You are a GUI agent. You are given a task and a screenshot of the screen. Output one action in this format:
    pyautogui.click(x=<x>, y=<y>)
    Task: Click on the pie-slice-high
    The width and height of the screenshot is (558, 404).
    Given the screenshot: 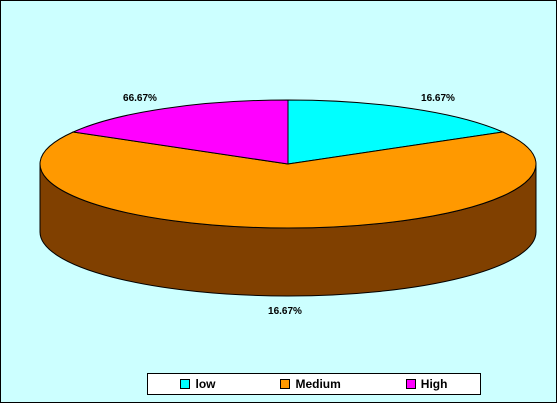 What is the action you would take?
    pyautogui.click(x=180, y=132)
    